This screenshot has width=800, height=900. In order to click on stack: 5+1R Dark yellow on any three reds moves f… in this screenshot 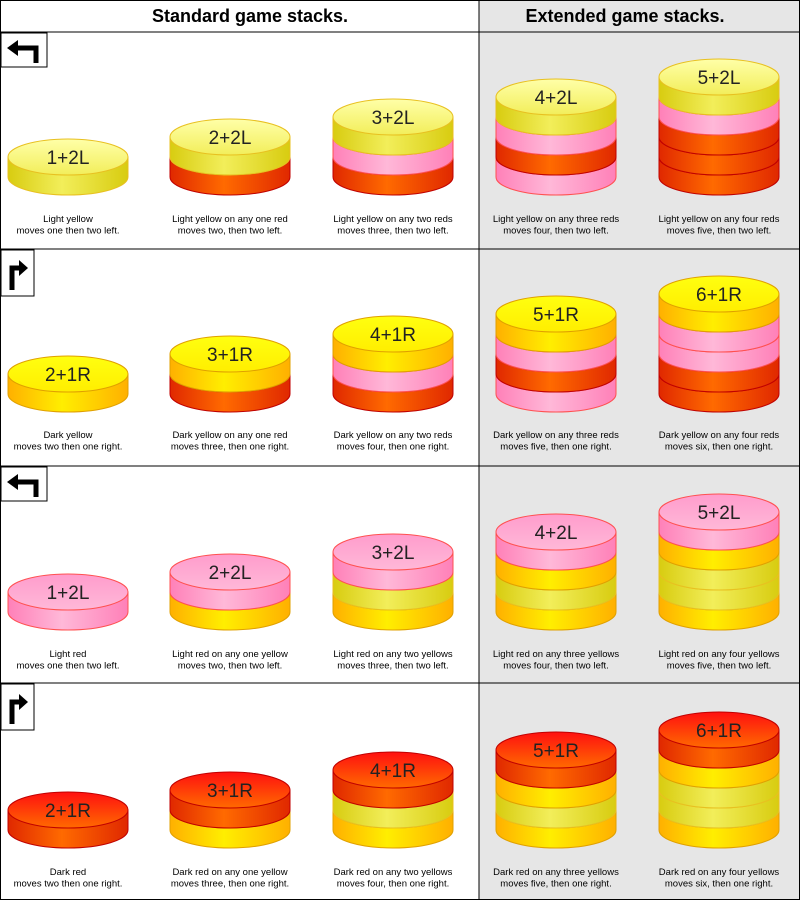, I will do `click(556, 374)`.